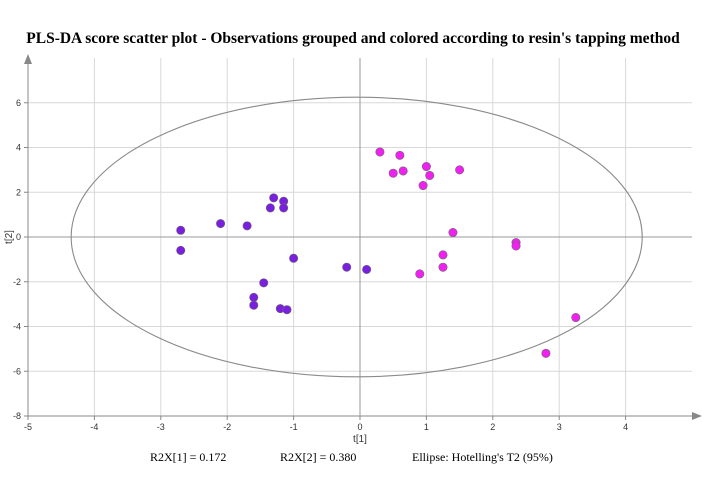  What do you see at coordinates (482, 457) in the screenshot?
I see `ellipse-label: Ellipse: Hotelling's T2 (95%)` at bounding box center [482, 457].